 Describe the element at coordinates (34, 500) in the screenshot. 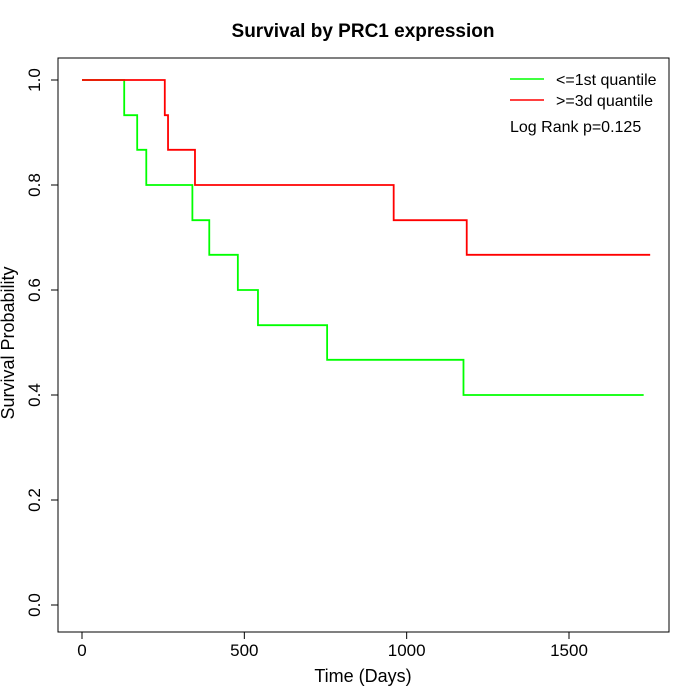

I see `y-tick-label: 0.2` at that location.